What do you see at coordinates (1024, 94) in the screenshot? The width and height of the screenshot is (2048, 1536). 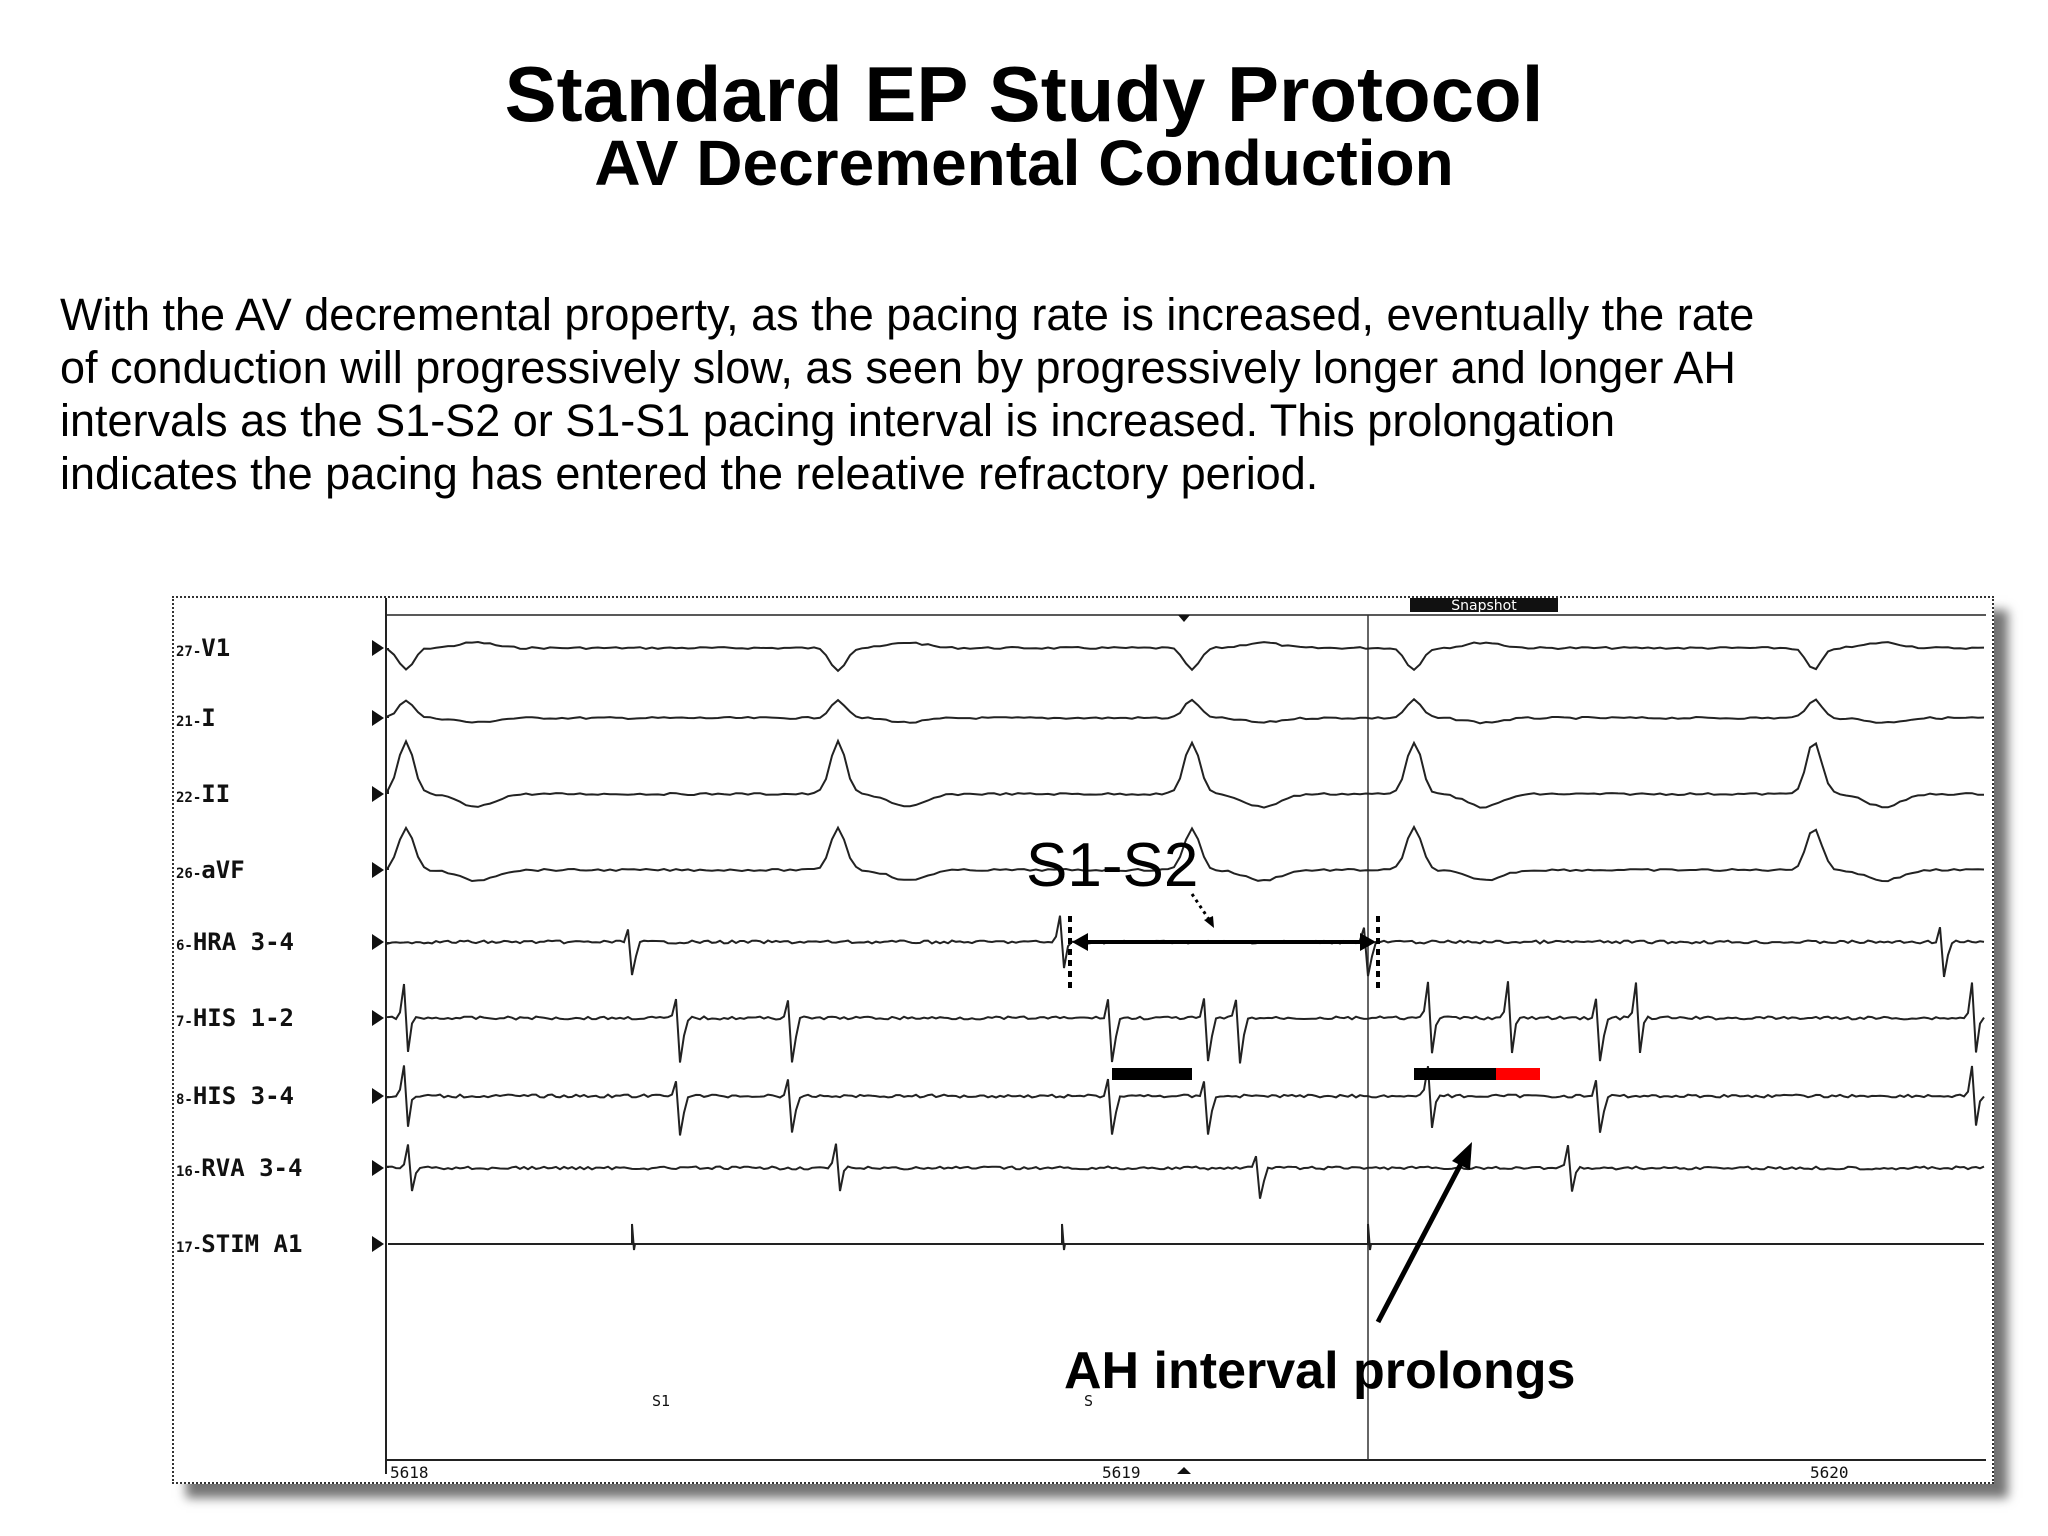 I see `page-title: Standard EP Study Protocol` at bounding box center [1024, 94].